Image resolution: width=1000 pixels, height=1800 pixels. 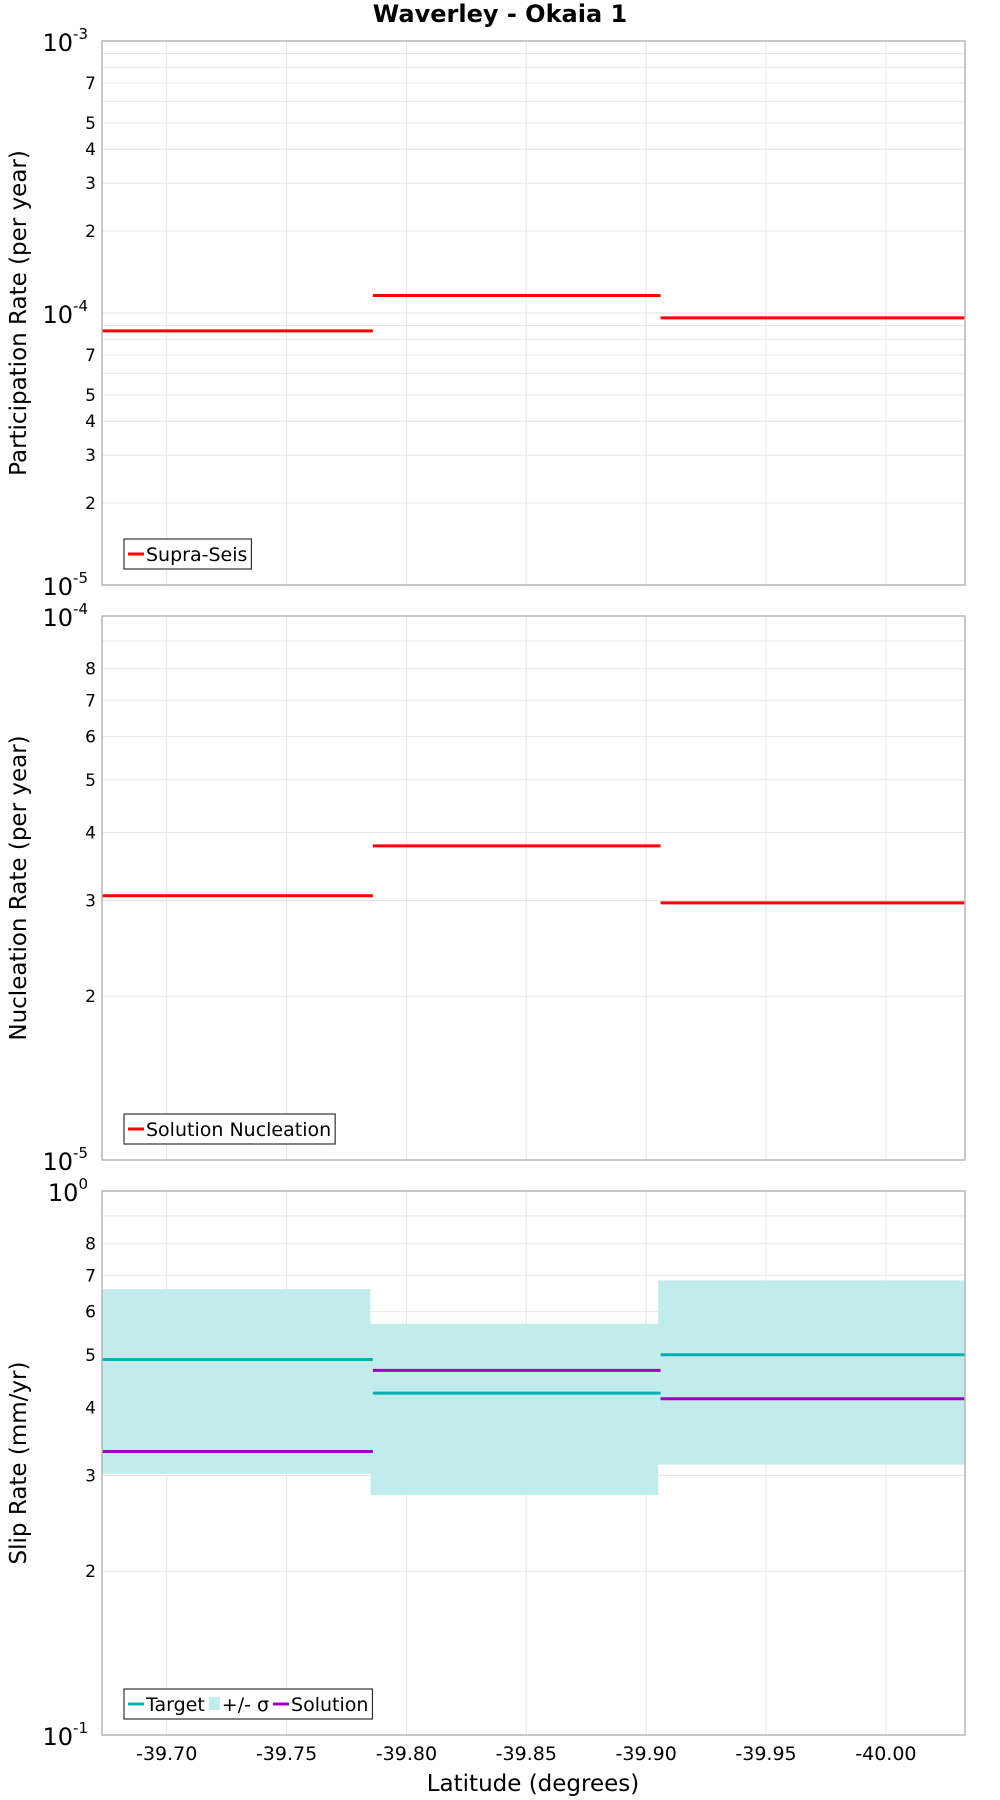 What do you see at coordinates (19, 887) in the screenshot?
I see `y-axis-label: Nucleation Rate (per year)` at bounding box center [19, 887].